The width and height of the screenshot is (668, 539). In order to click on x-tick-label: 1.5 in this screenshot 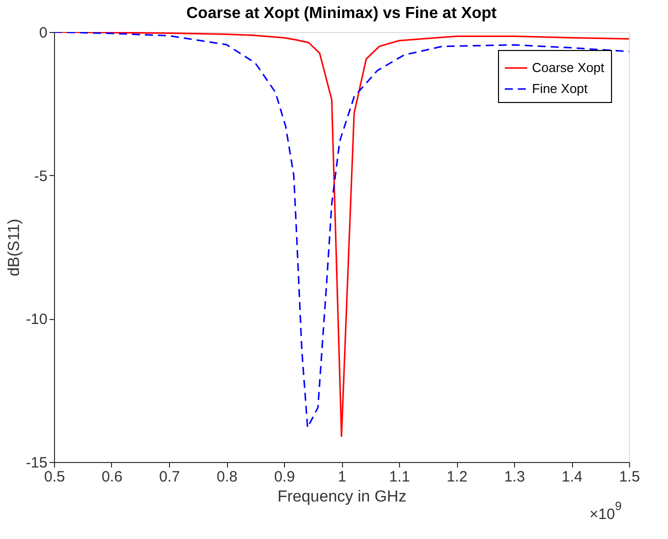, I will do `click(629, 477)`.